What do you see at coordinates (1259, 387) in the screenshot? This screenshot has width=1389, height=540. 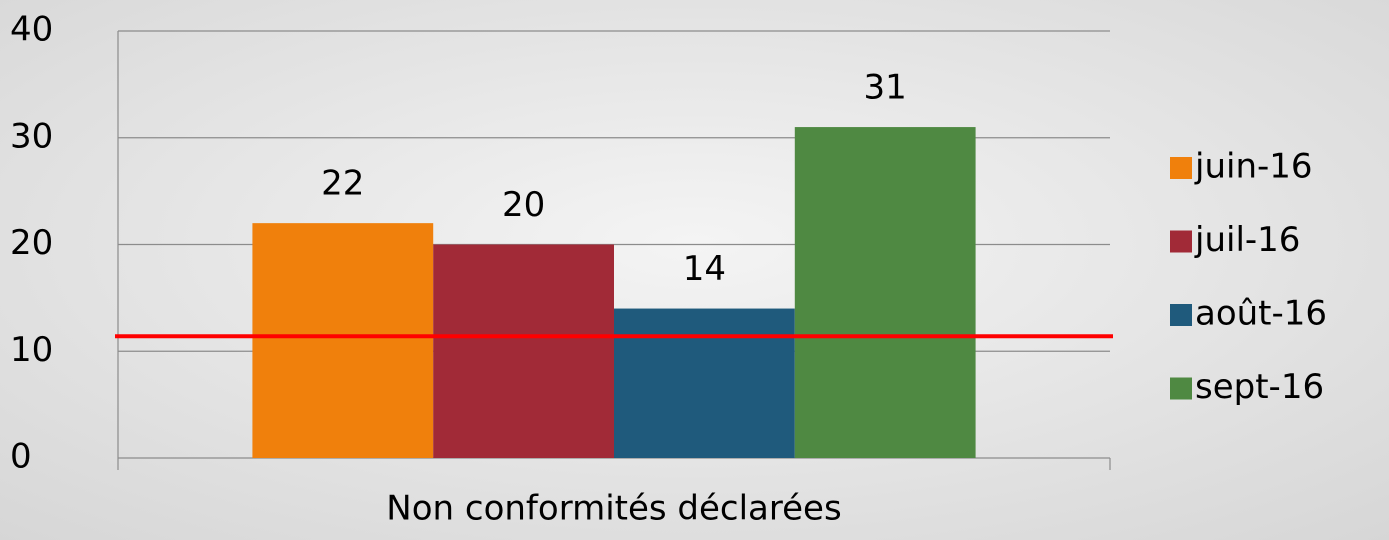 I see `legend-label: sept-16` at bounding box center [1259, 387].